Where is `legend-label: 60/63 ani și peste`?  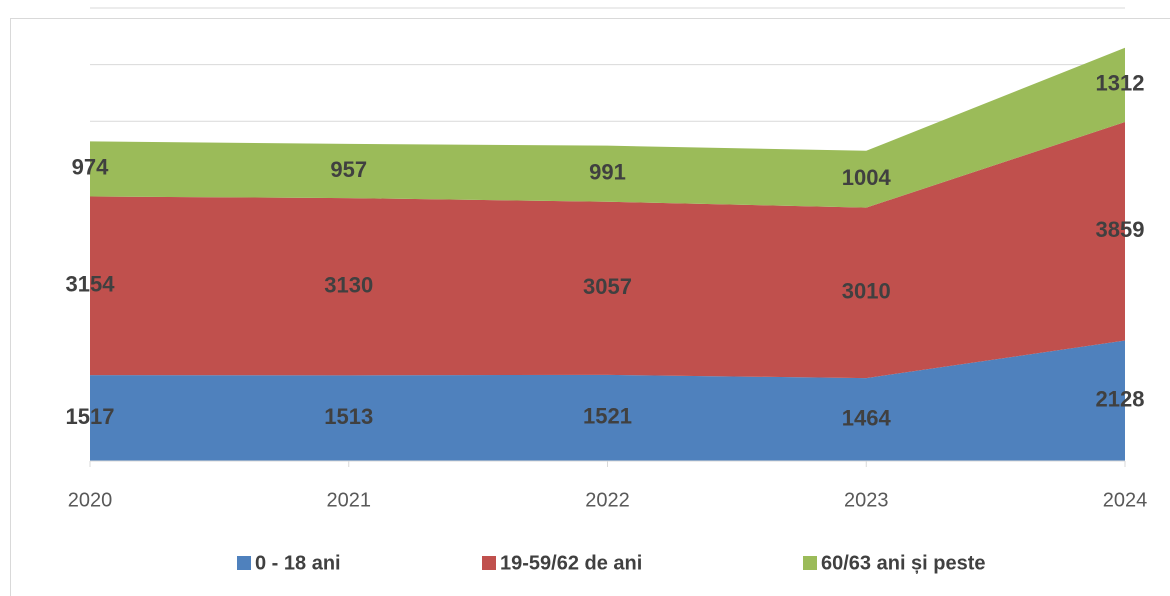 legend-label: 60/63 ani și peste is located at coordinates (903, 563).